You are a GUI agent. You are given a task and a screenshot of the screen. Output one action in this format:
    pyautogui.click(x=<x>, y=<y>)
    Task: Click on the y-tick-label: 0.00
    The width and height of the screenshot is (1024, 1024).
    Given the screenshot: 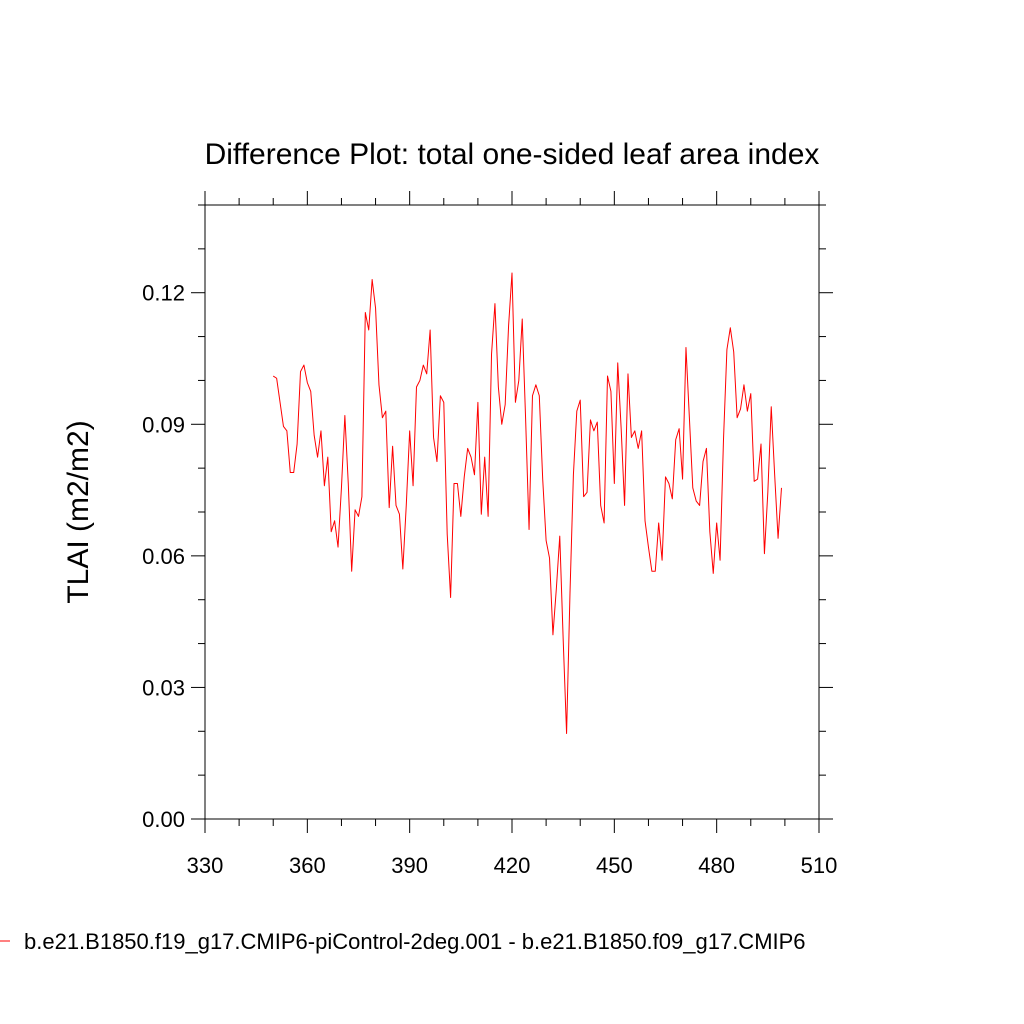 What is the action you would take?
    pyautogui.click(x=163, y=819)
    